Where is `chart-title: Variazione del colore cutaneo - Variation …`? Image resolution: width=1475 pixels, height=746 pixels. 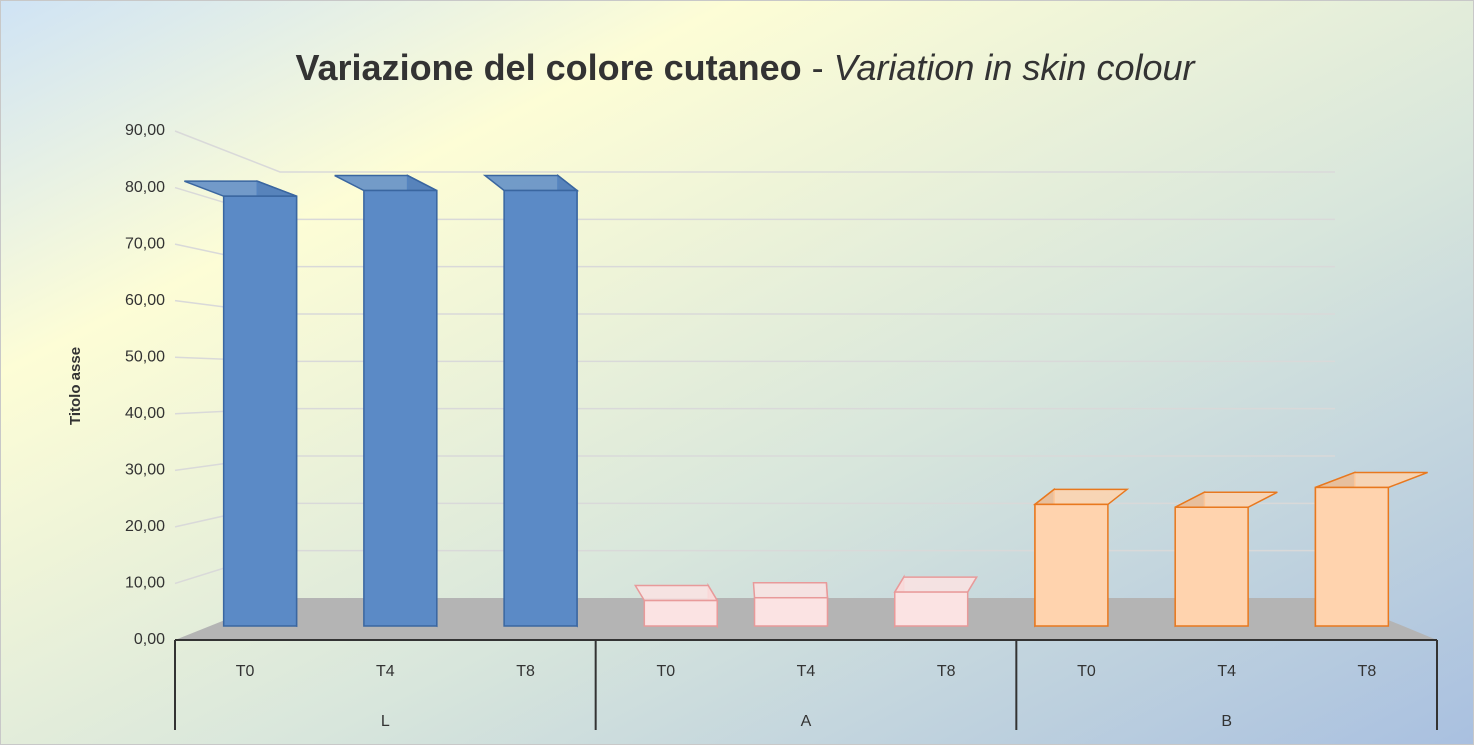 chart-title: Variazione del colore cutaneo - Variation … is located at coordinates (745, 67).